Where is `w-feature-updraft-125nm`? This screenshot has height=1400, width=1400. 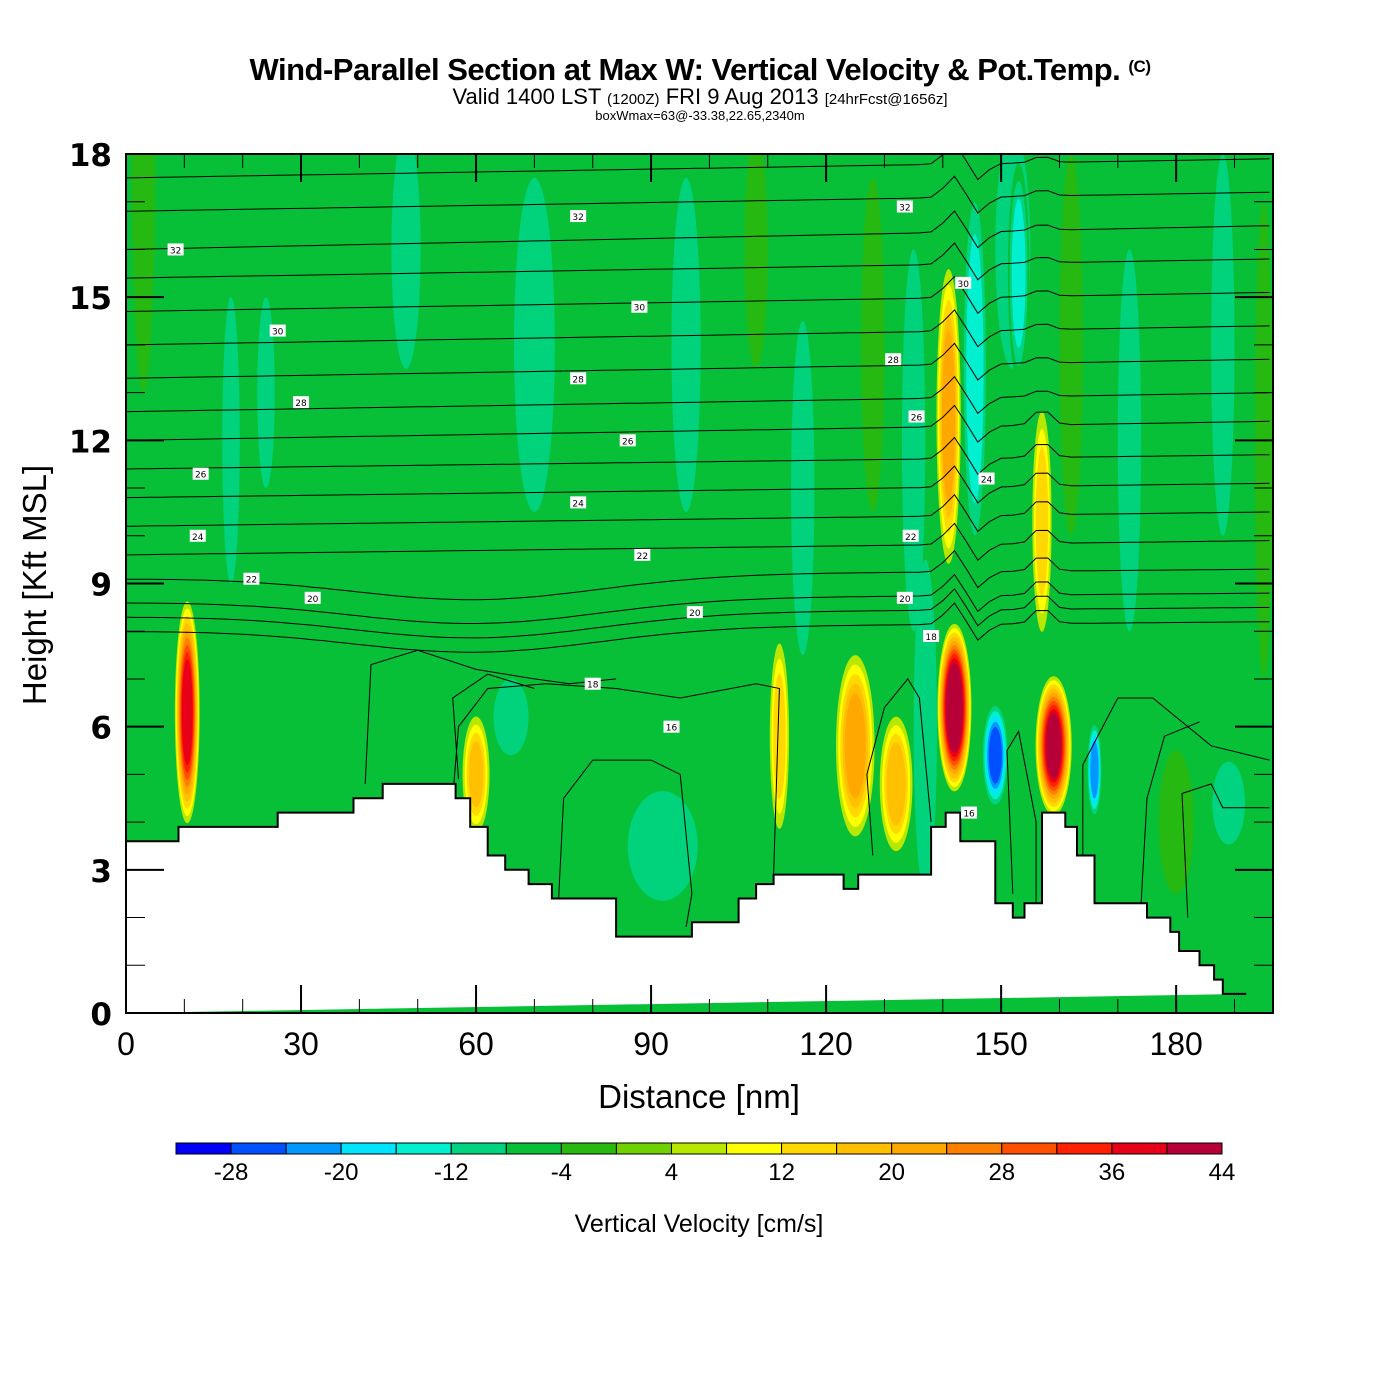
w-feature-updraft-125nm is located at coordinates (855, 746).